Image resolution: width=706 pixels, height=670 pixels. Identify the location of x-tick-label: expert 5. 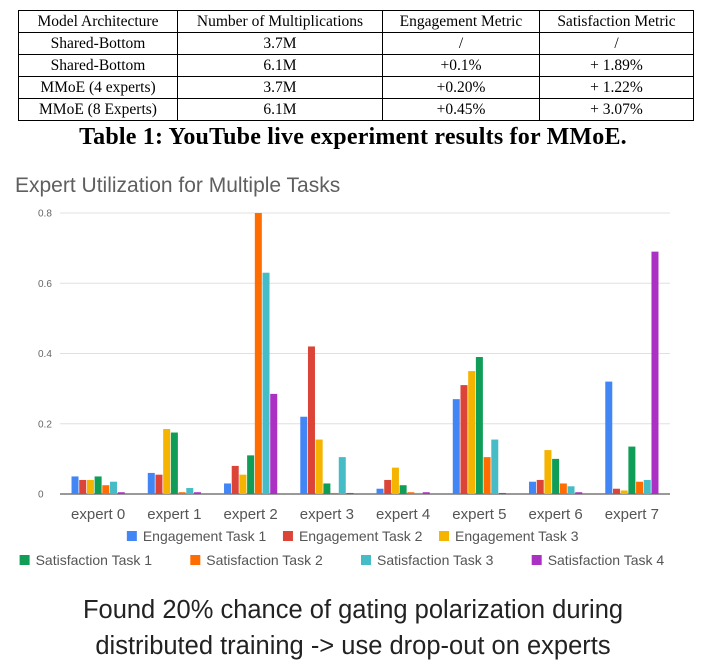
(479, 514).